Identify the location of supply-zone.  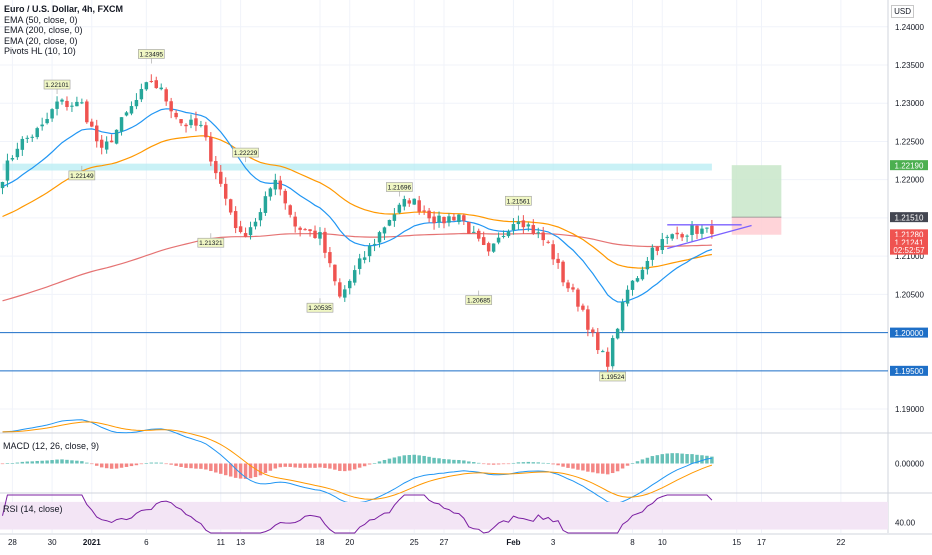
(357, 167).